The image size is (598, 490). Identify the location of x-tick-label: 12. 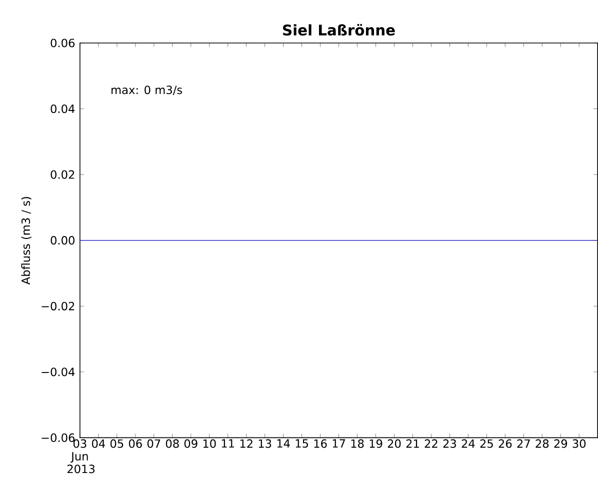
(246, 443).